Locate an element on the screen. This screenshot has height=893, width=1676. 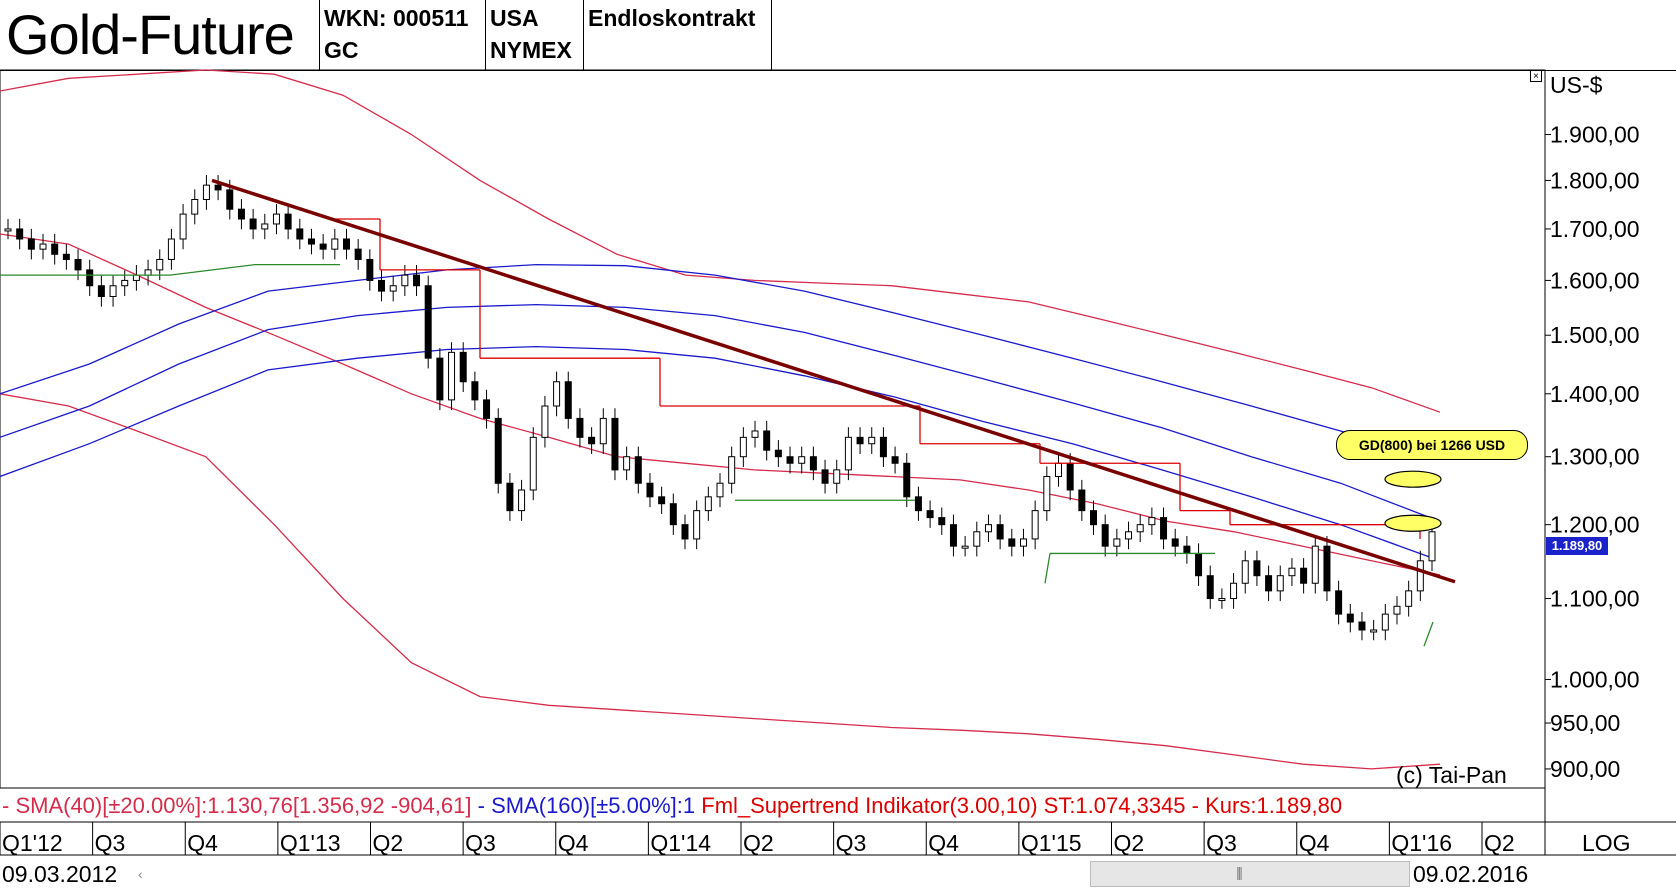
price-marker is located at coordinates (1413, 523).